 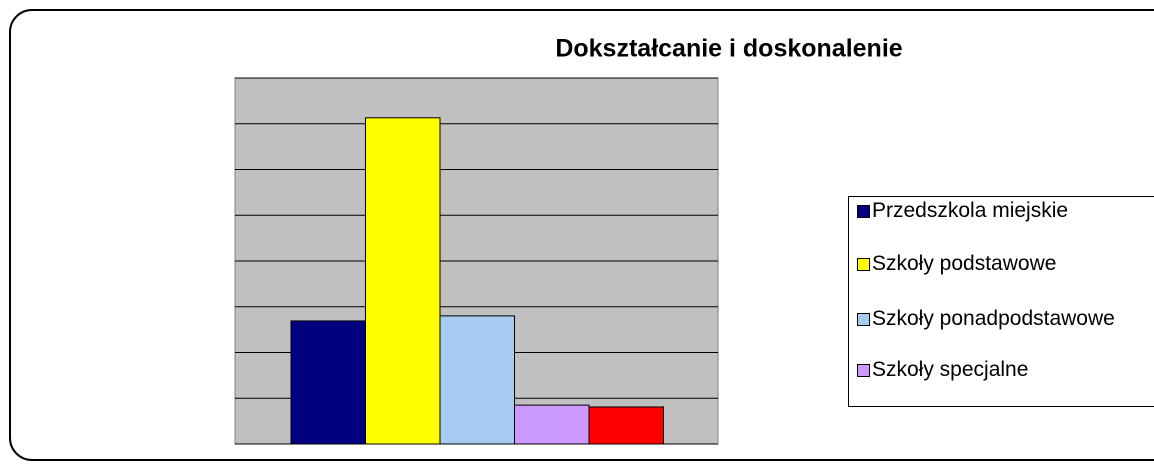 I want to click on legend-label: Szkoły podstawowe, so click(x=964, y=263).